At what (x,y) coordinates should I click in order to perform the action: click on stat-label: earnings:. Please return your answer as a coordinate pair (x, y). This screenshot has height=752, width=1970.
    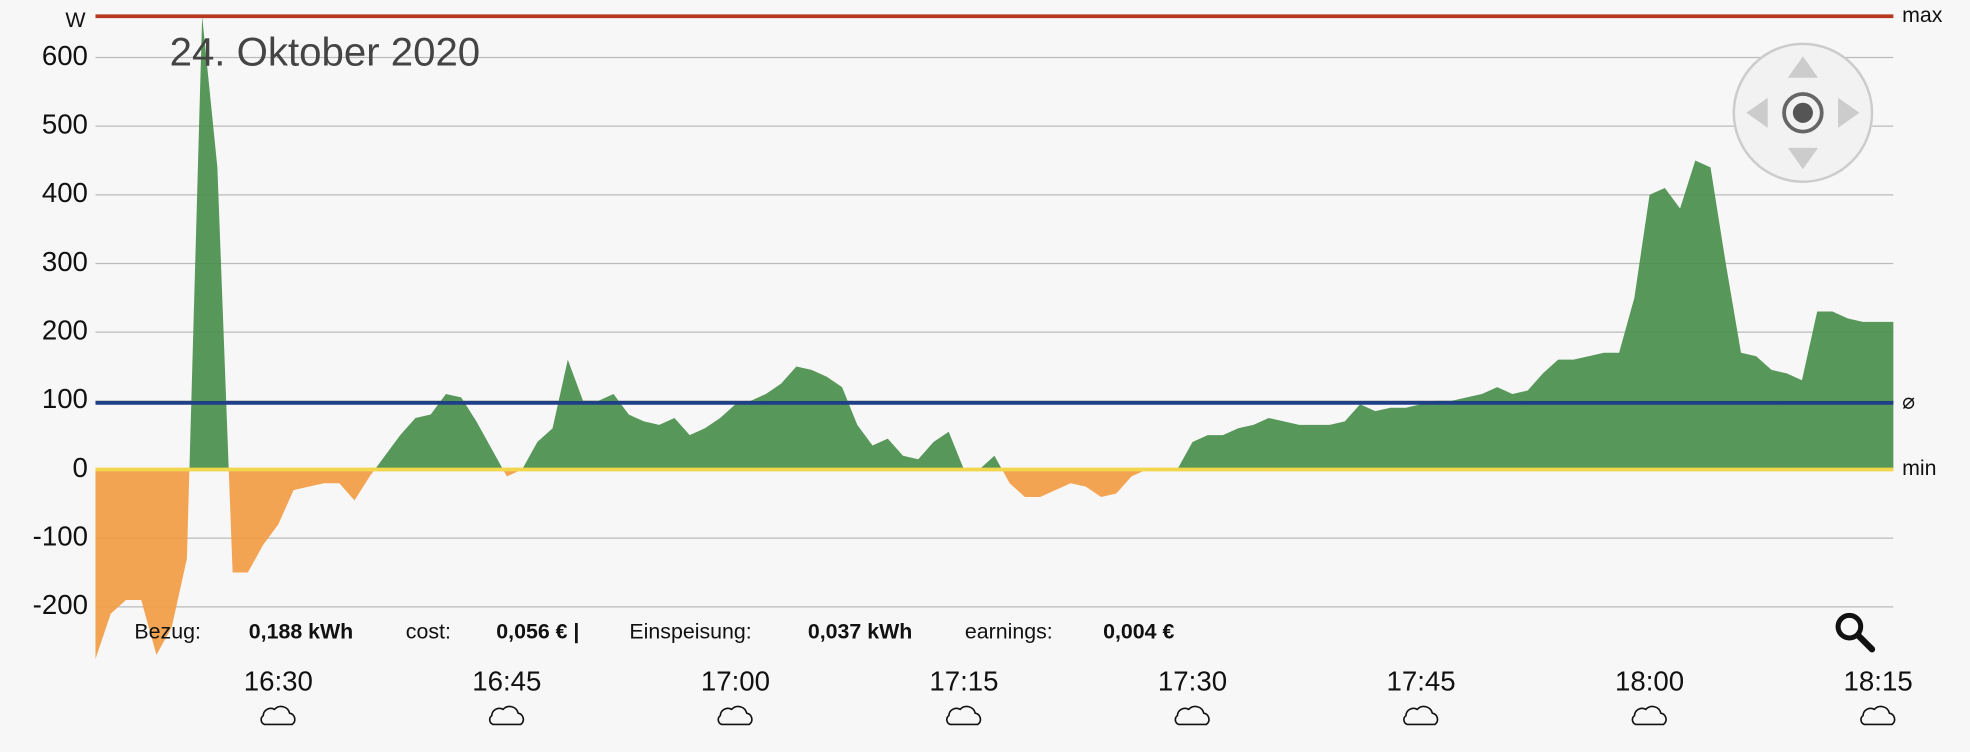
    Looking at the image, I should click on (1009, 632).